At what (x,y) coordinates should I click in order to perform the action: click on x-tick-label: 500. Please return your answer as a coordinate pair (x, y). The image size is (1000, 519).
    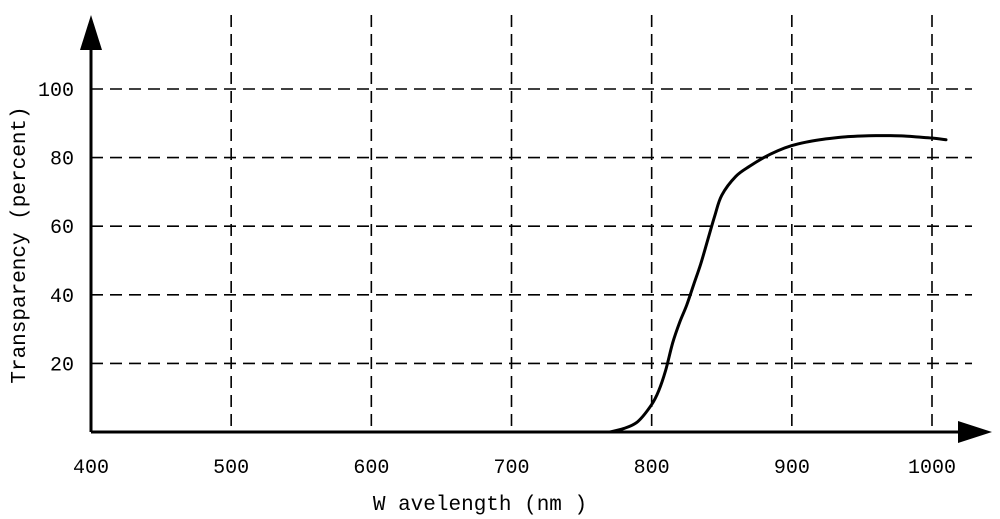
    Looking at the image, I should click on (231, 468).